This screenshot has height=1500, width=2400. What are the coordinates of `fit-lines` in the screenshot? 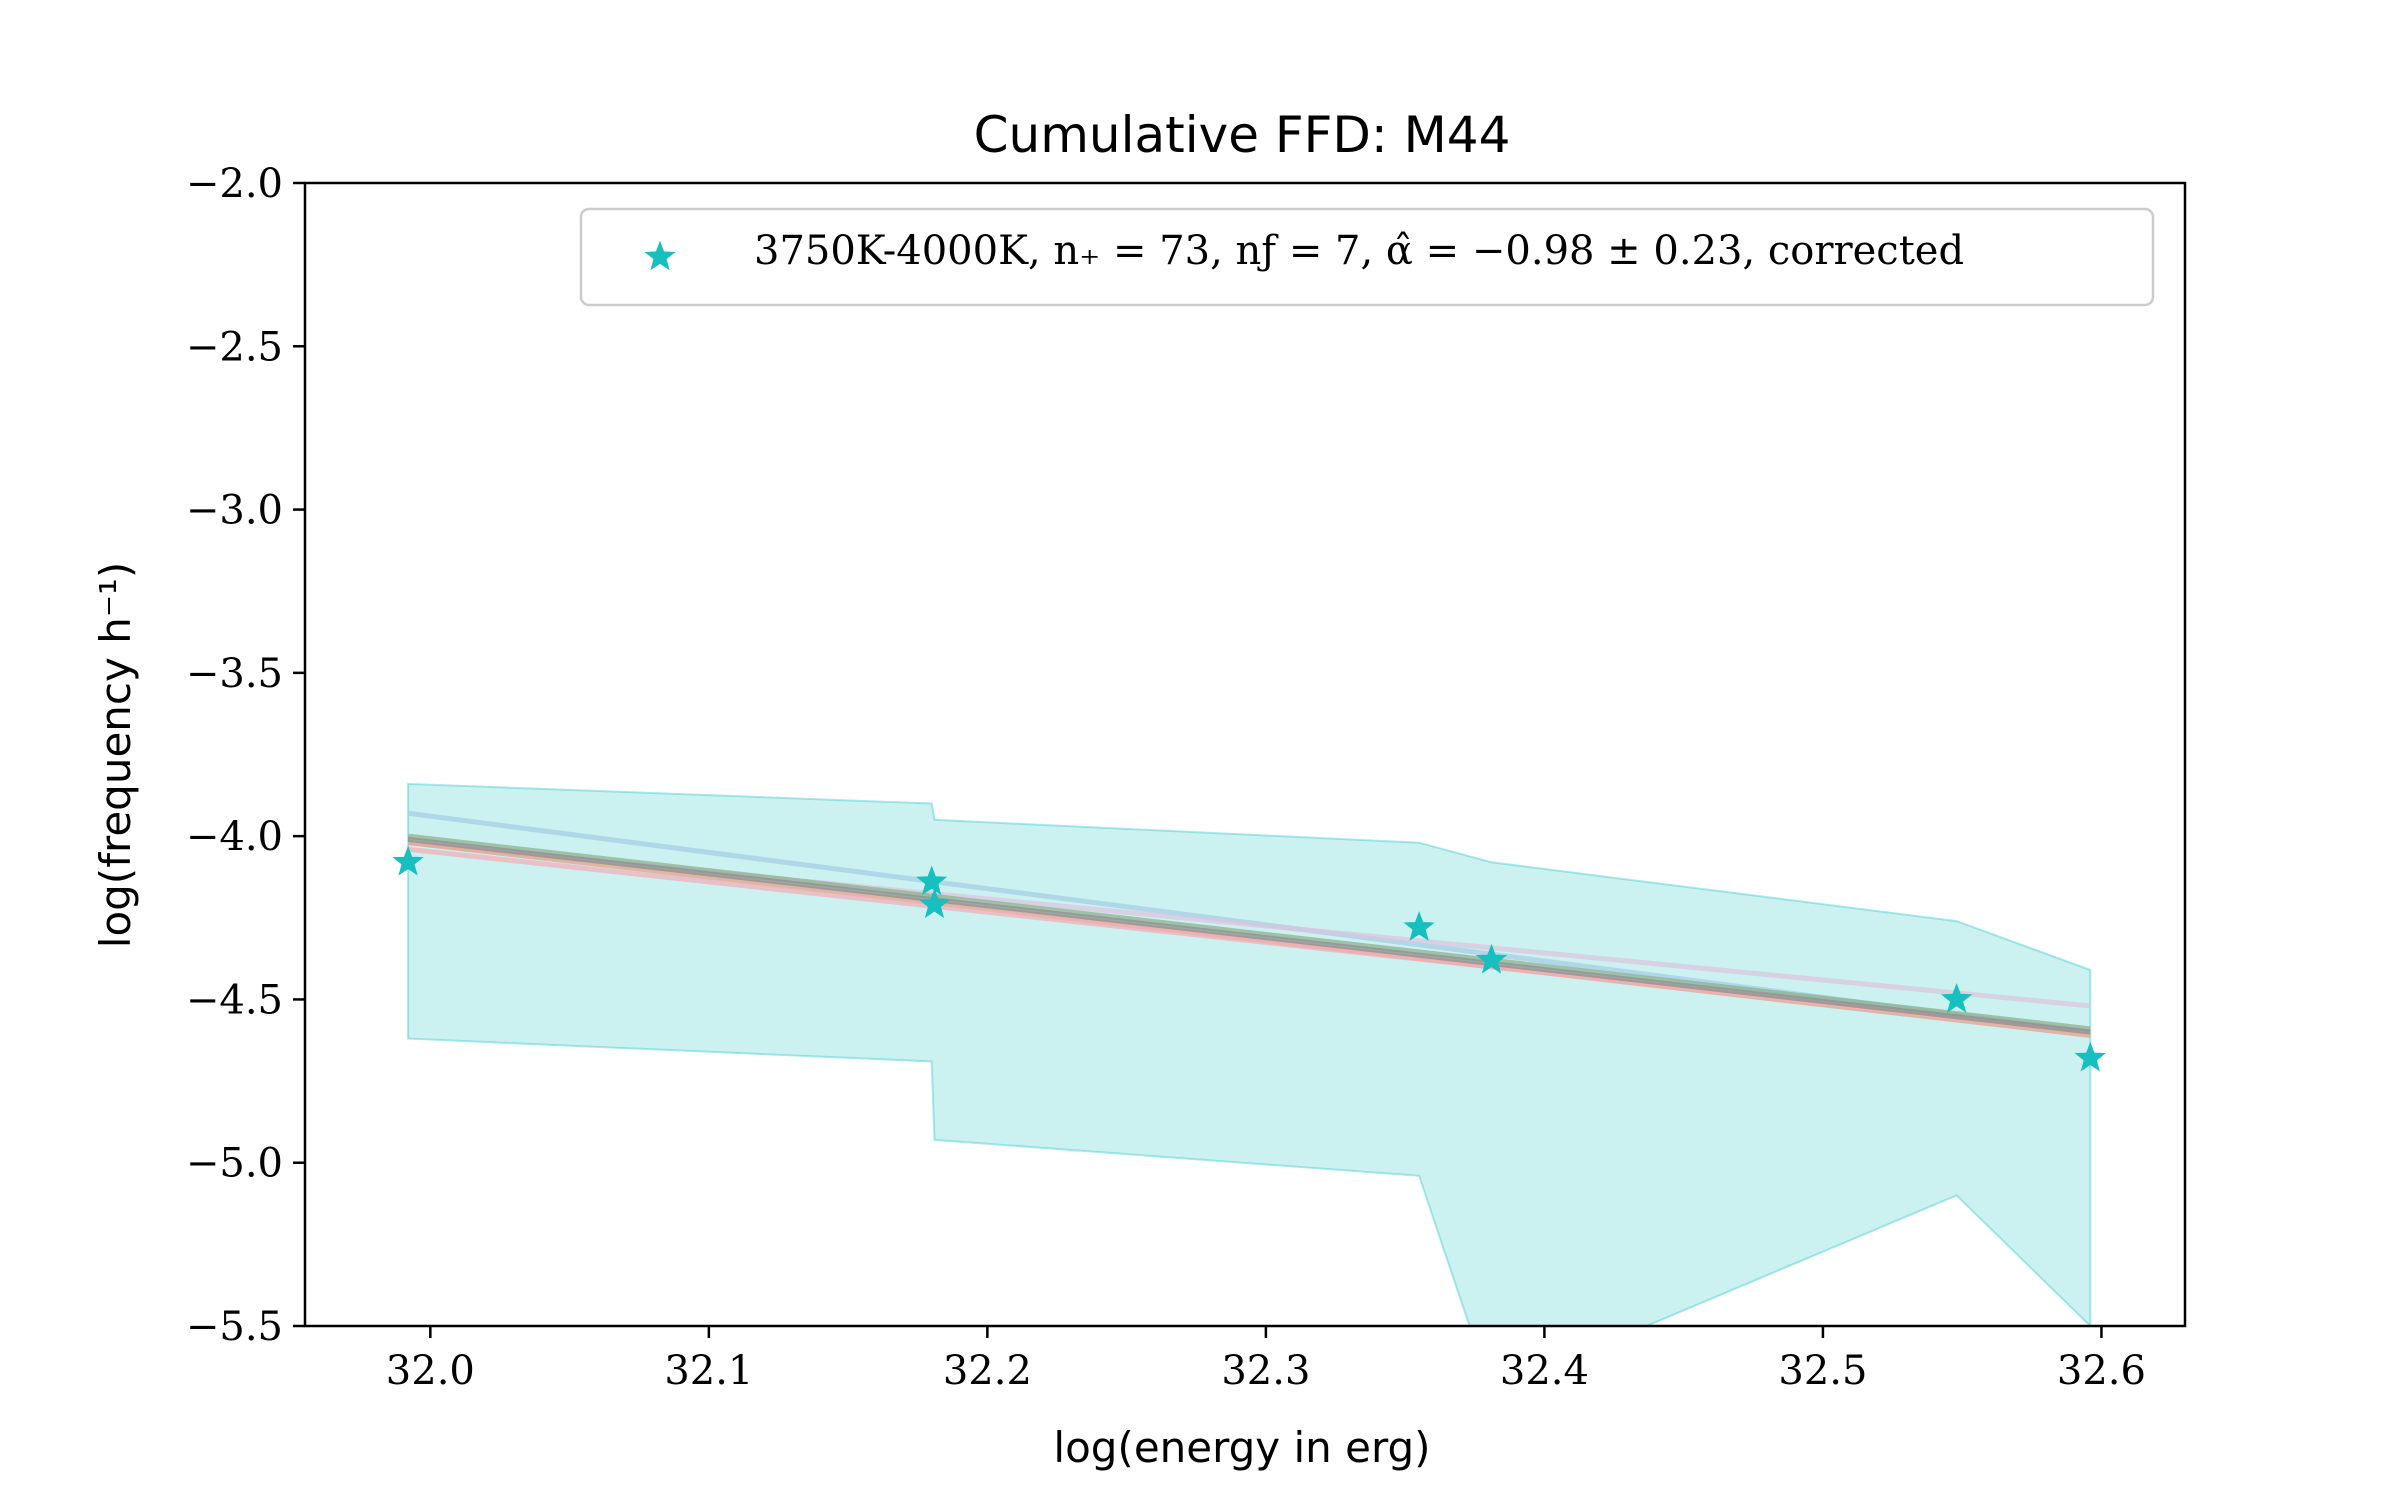 It's located at (1249, 924).